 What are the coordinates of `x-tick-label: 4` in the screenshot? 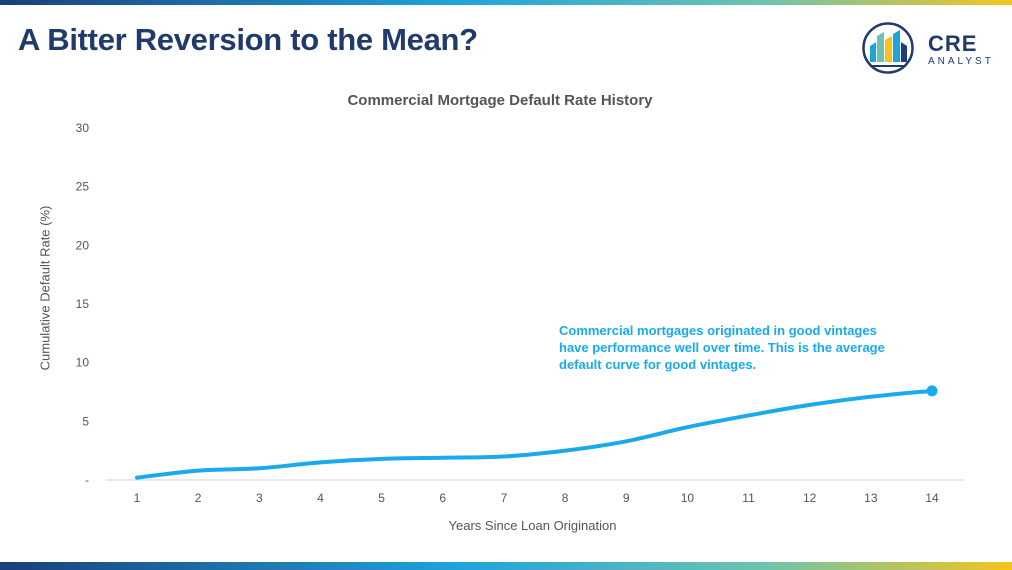 It's located at (320, 498).